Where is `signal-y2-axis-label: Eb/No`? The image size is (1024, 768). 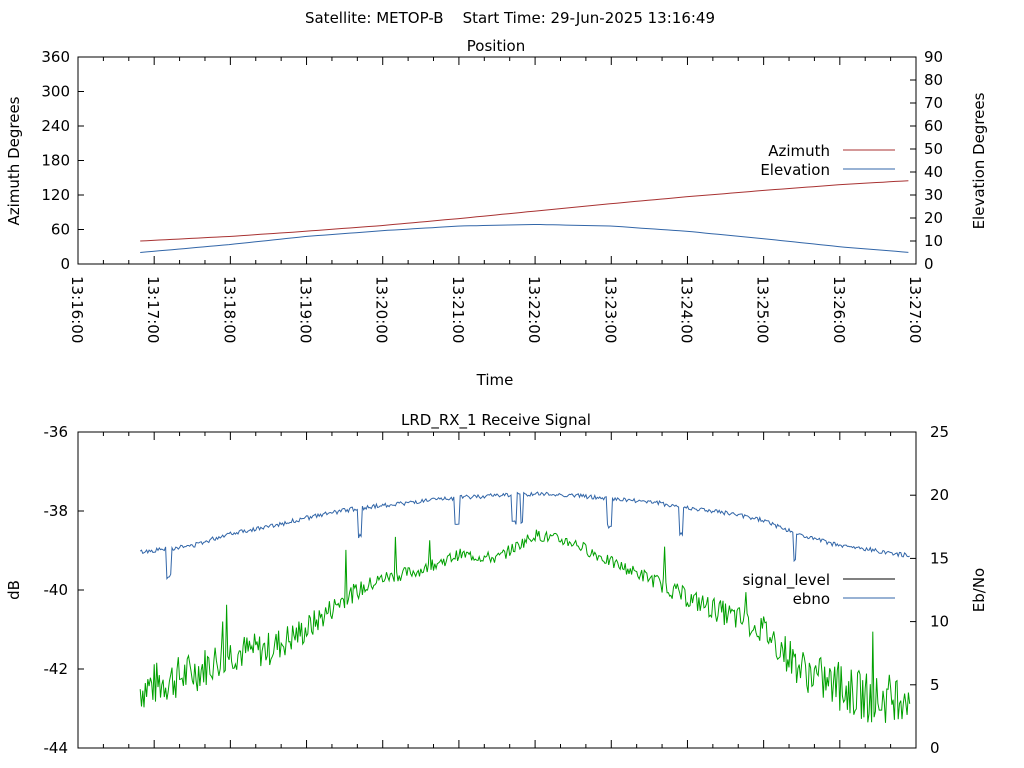
signal-y2-axis-label: Eb/No is located at coordinates (979, 590).